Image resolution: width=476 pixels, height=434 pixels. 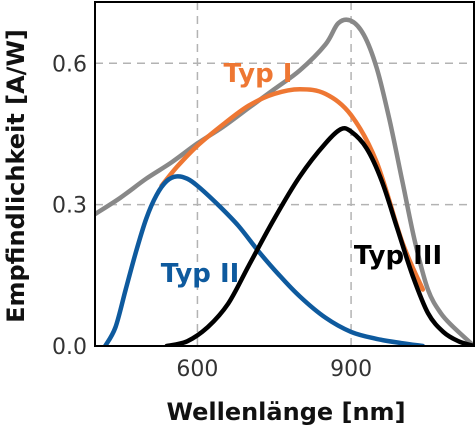 I want to click on series-label-typ-iii: Typ III, so click(x=398, y=256).